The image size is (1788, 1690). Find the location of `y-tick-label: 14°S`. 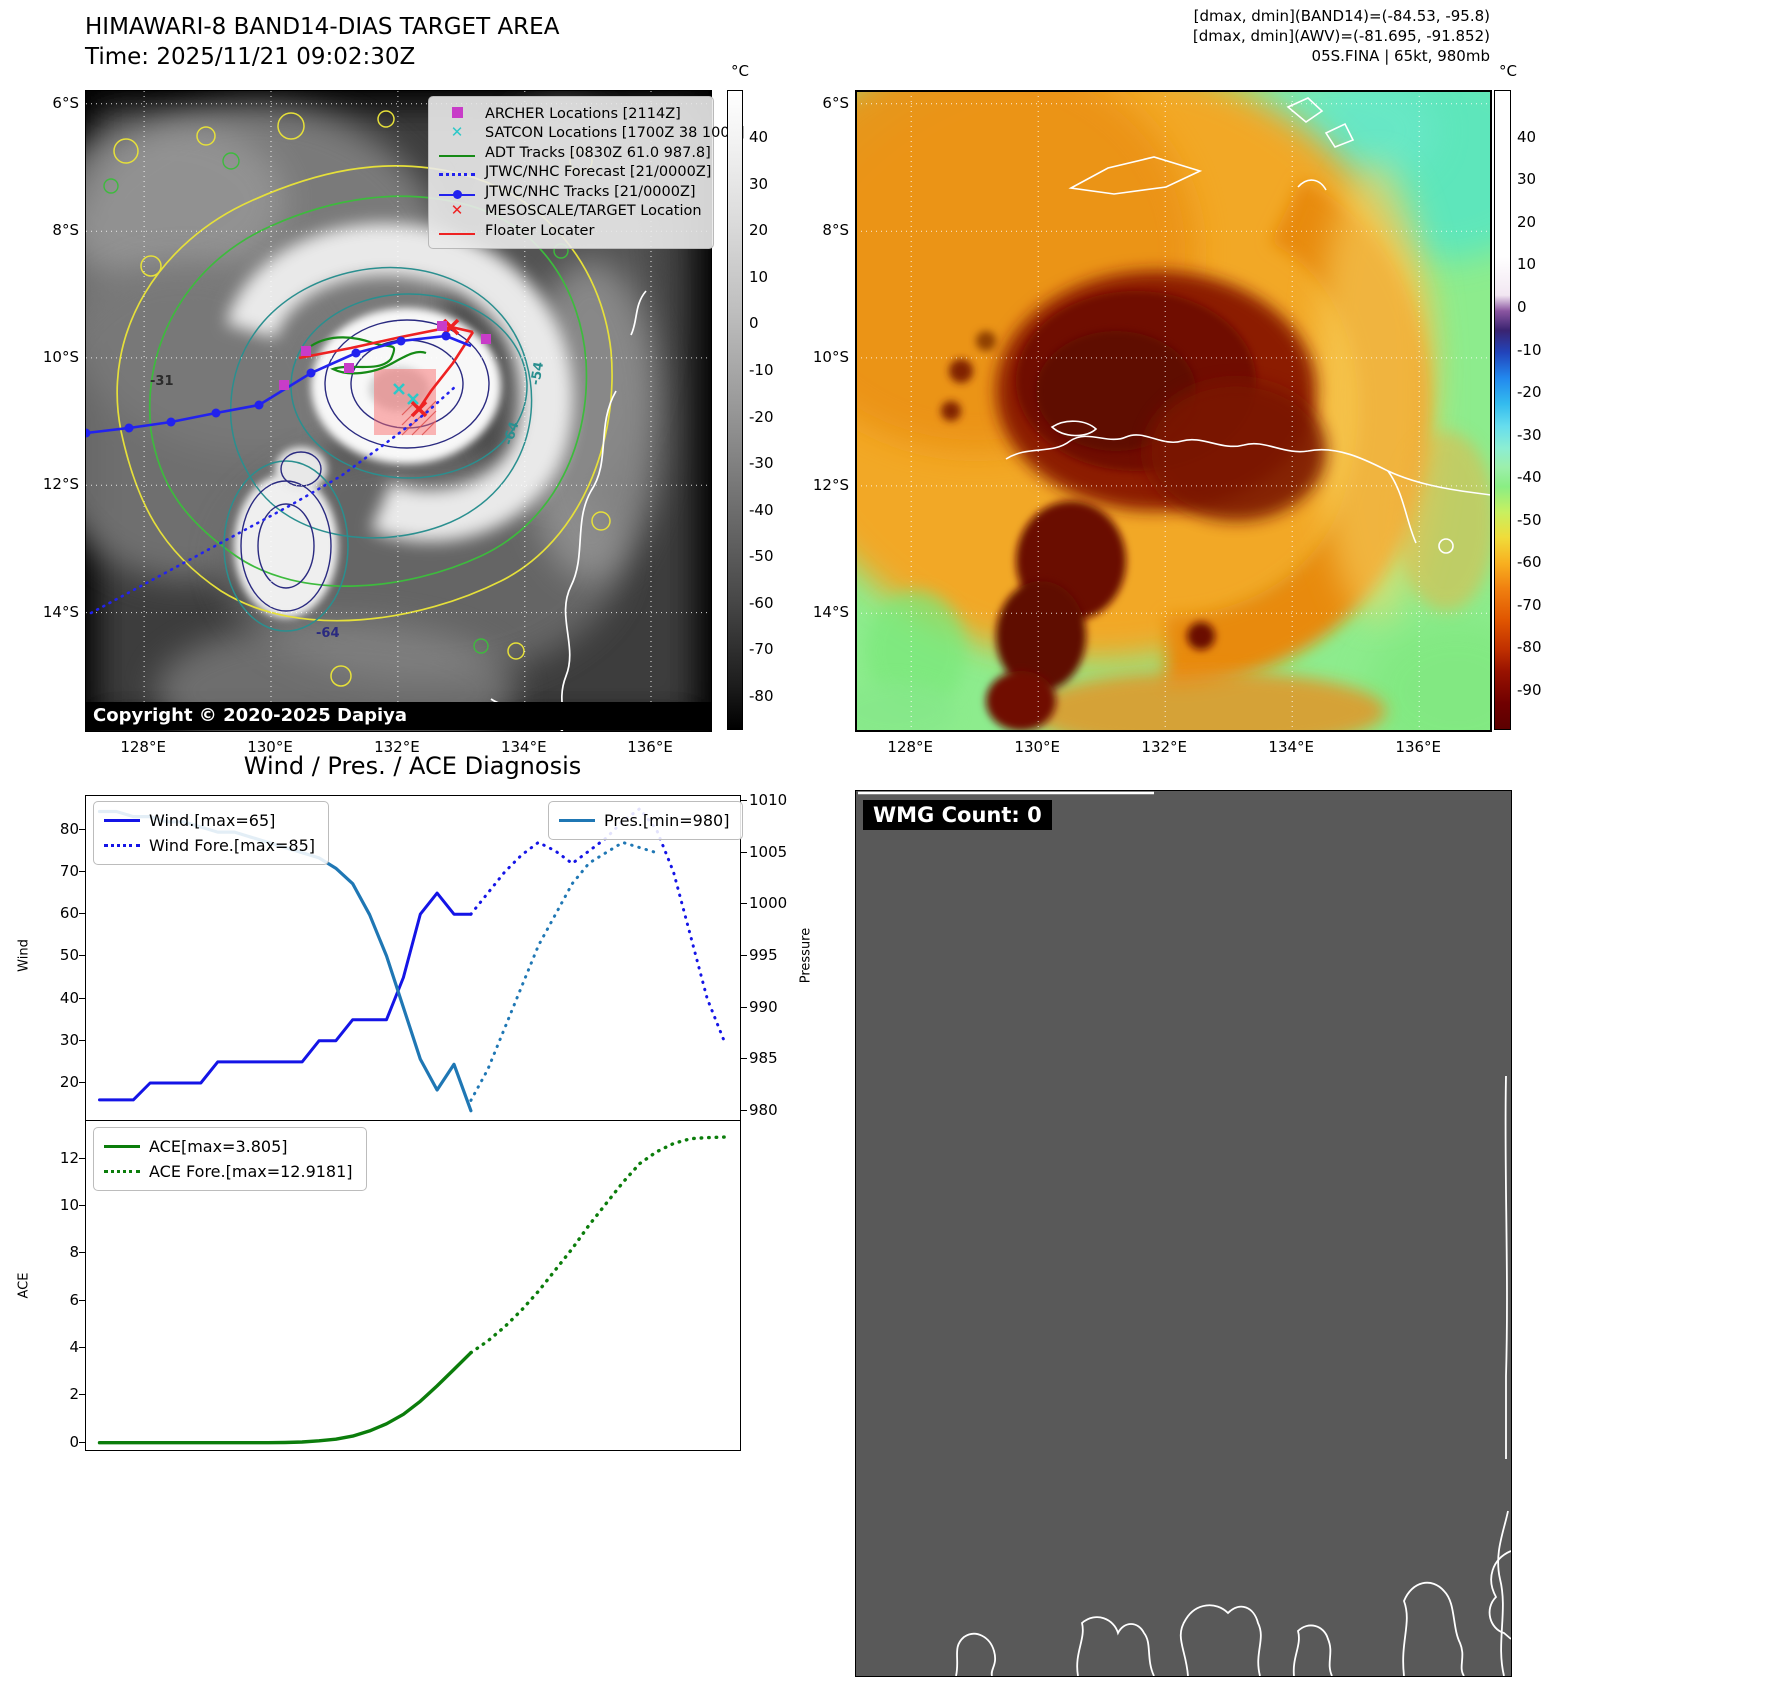

y-tick-label: 14°S is located at coordinates (830, 612).